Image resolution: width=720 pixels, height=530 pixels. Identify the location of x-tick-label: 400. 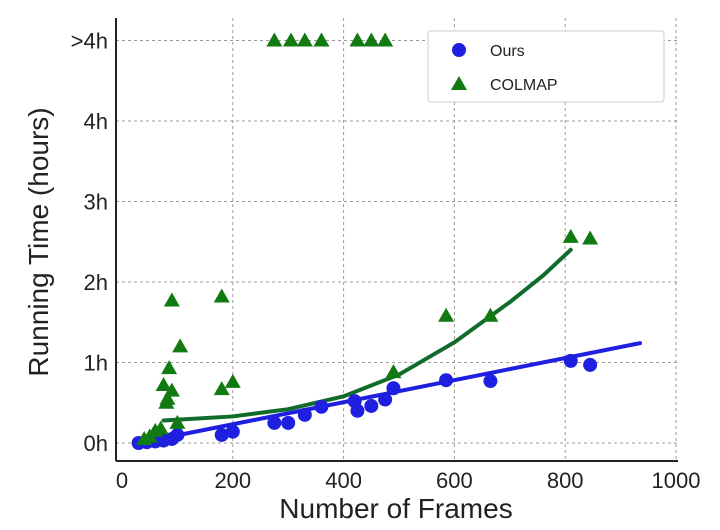
(343, 480).